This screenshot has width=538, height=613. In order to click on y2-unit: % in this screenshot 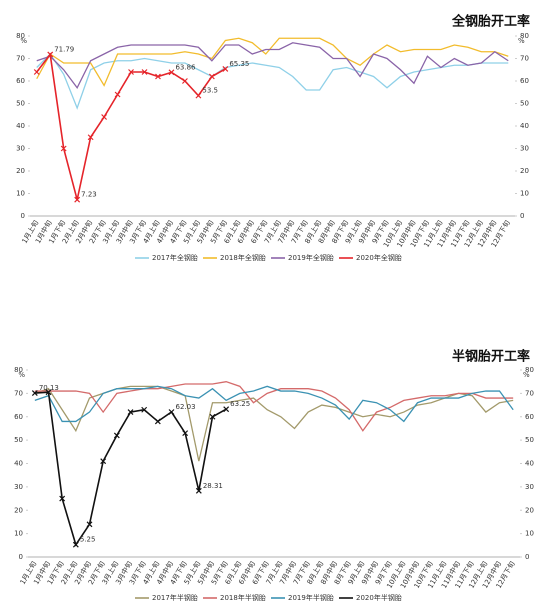, I will do `click(521, 41)`.